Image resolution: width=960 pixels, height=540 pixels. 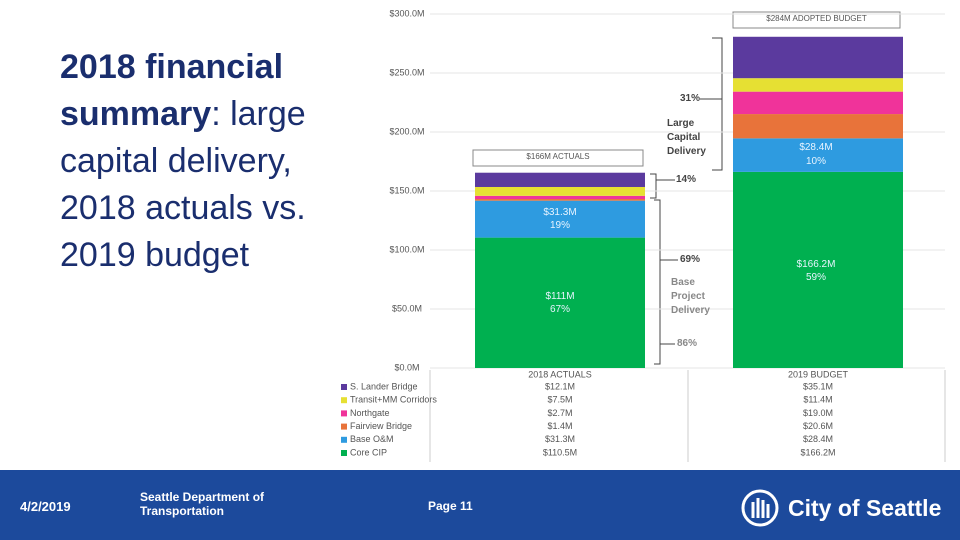 What do you see at coordinates (172, 90) in the screenshot?
I see `title-bold: 2018 financial summary` at bounding box center [172, 90].